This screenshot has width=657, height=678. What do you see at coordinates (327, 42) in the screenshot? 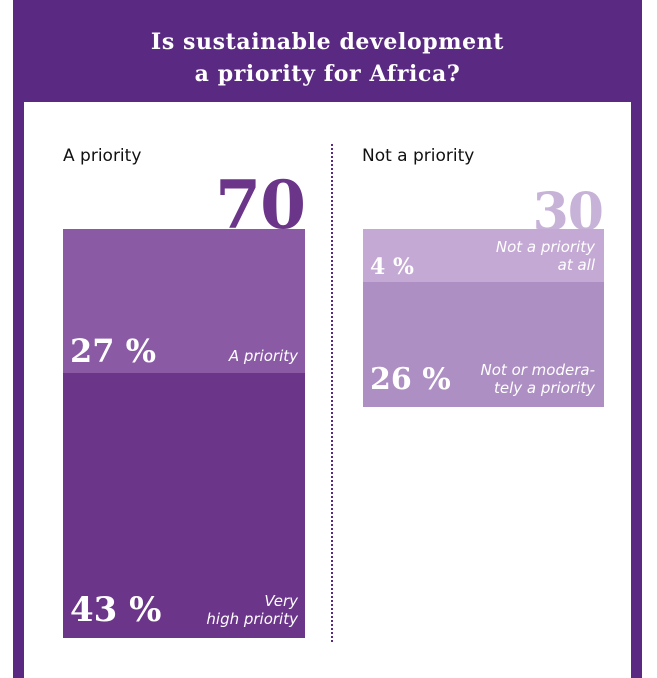
I see `chart-title-line1: Is sustainable development` at bounding box center [327, 42].